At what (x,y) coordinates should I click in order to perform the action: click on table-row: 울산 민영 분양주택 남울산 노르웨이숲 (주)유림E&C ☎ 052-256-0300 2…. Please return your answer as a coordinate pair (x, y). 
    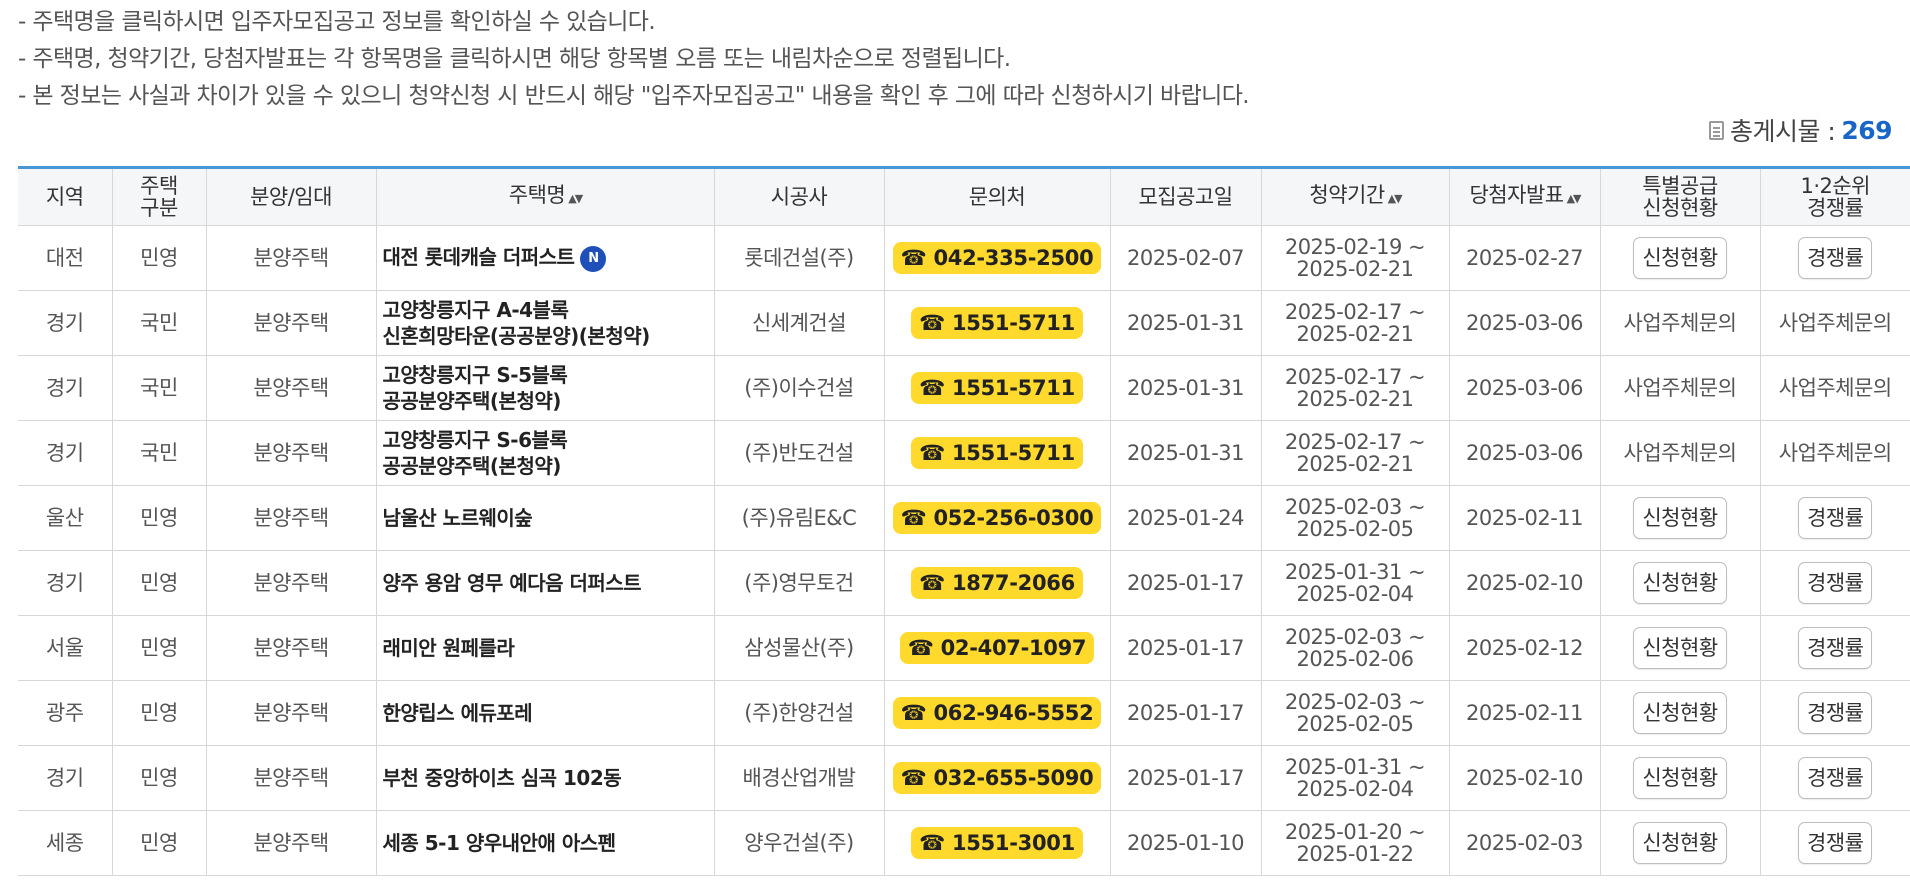
    Looking at the image, I should click on (964, 518).